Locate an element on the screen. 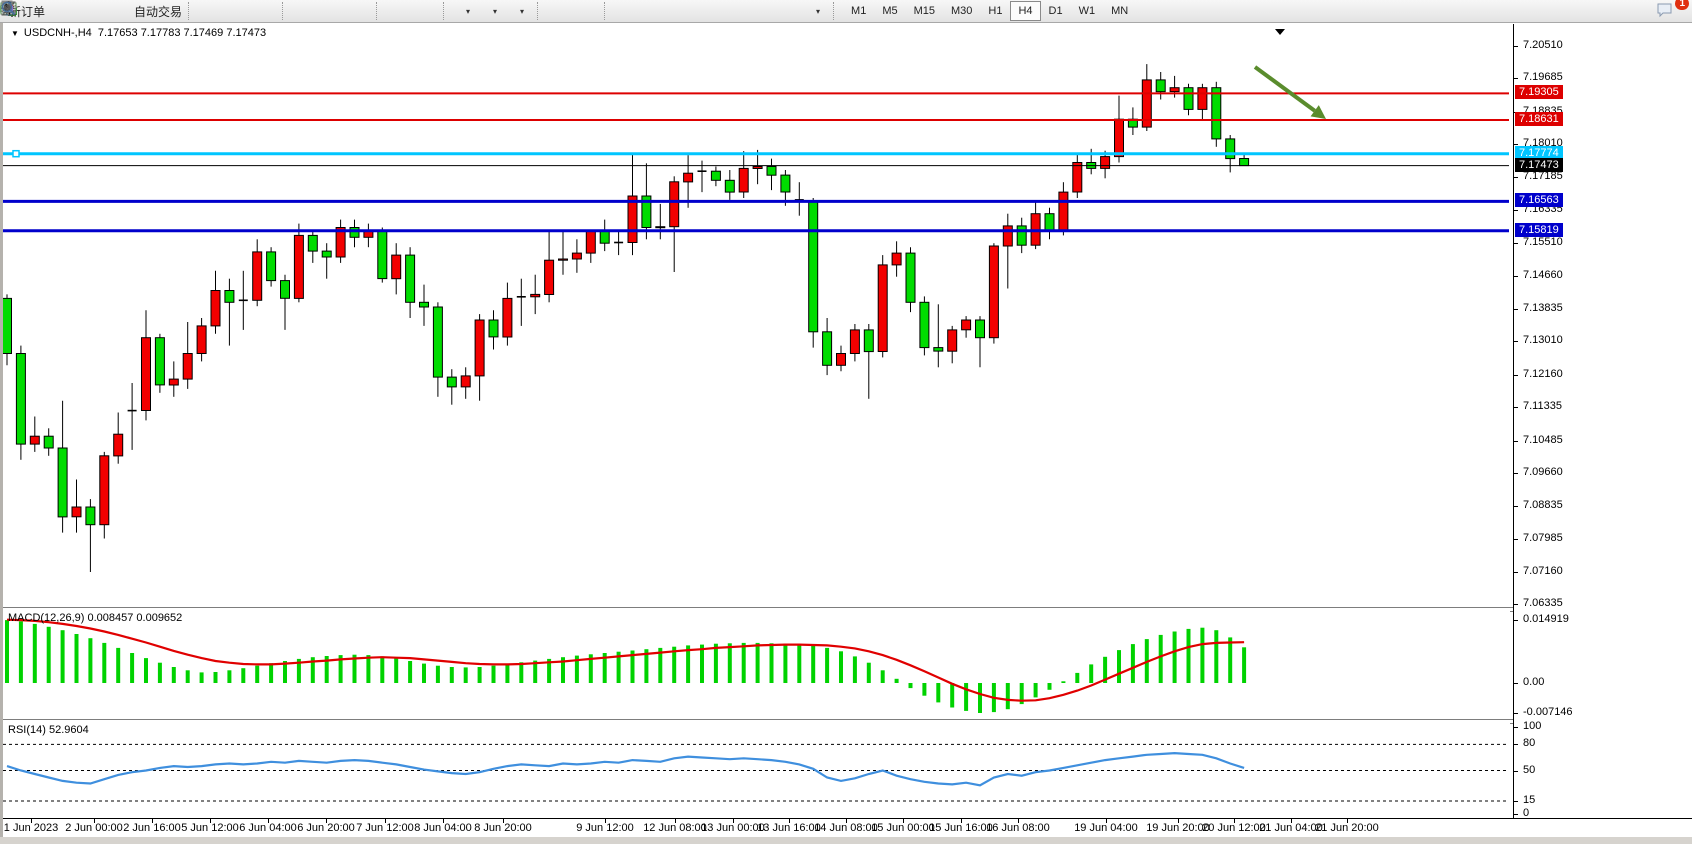 Image resolution: width=1692 pixels, height=844 pixels. tile-windows-button is located at coordinates (186, 11).